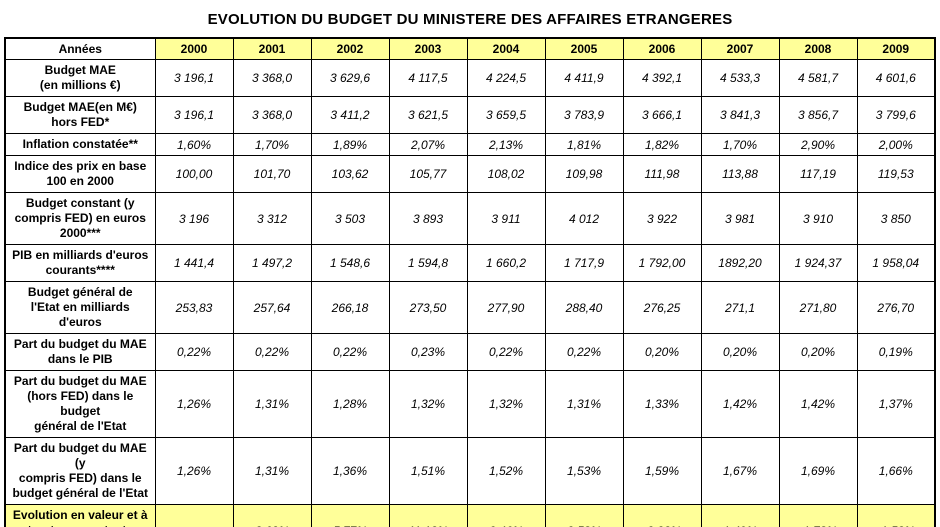  Describe the element at coordinates (662, 218) in the screenshot. I see `data-cell: 3 922` at that location.